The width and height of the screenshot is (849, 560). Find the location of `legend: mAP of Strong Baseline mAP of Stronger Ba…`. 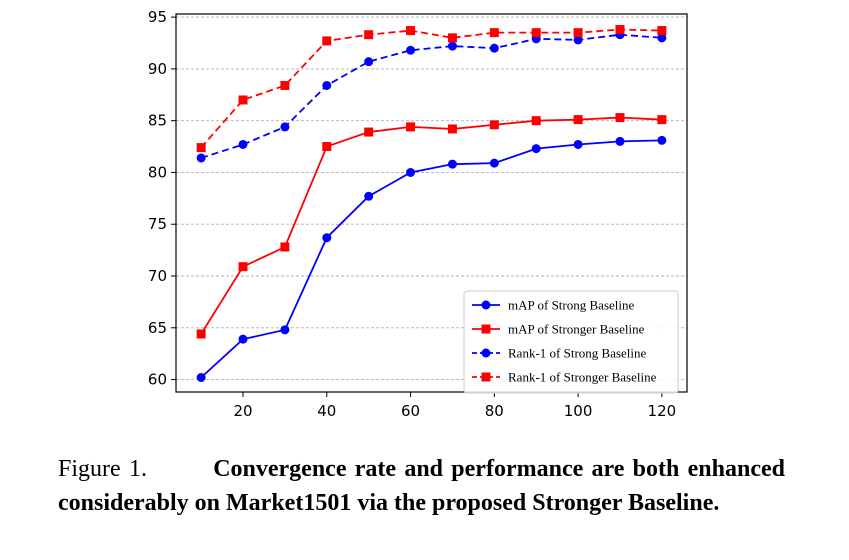

legend: mAP of Strong Baseline mAP of Stronger Ba… is located at coordinates (571, 342).